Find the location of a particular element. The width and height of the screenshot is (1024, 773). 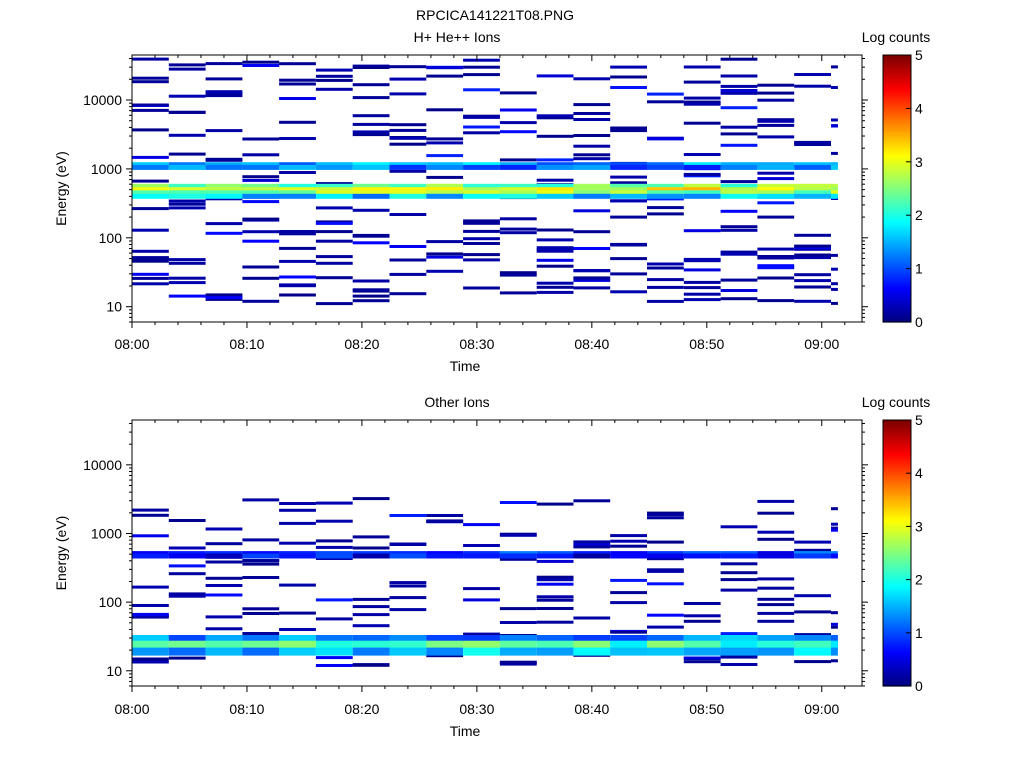

colorbar-tick-label: 1 is located at coordinates (919, 633).